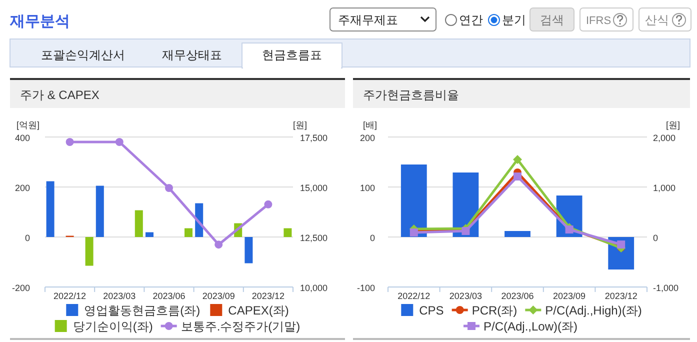  What do you see at coordinates (22, 138) in the screenshot?
I see `y-tick-label: 400` at bounding box center [22, 138].